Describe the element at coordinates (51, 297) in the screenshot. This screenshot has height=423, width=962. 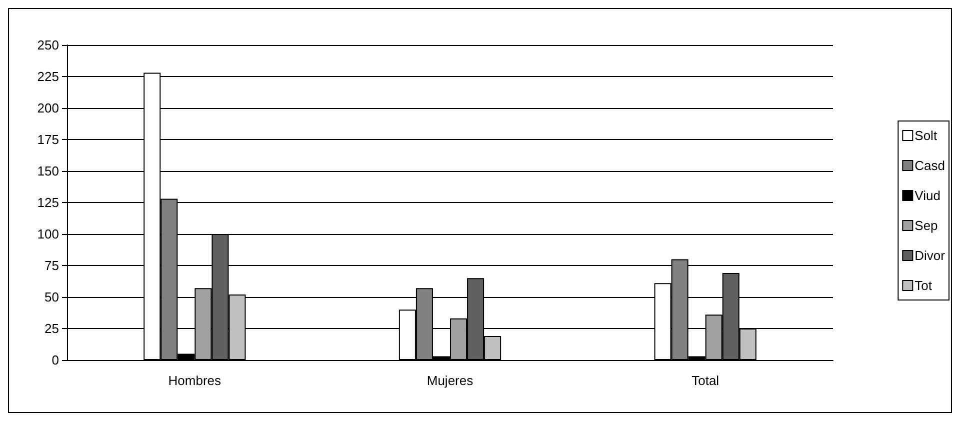
I see `y-tick-label: 50` at that location.